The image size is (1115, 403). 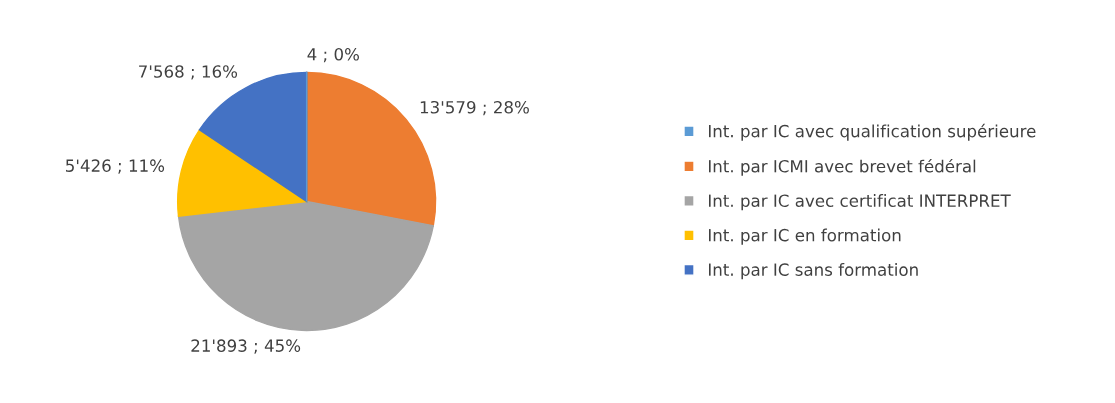 I want to click on legend-label: Int. par IC avec certificat INTERPRET, so click(x=859, y=202).